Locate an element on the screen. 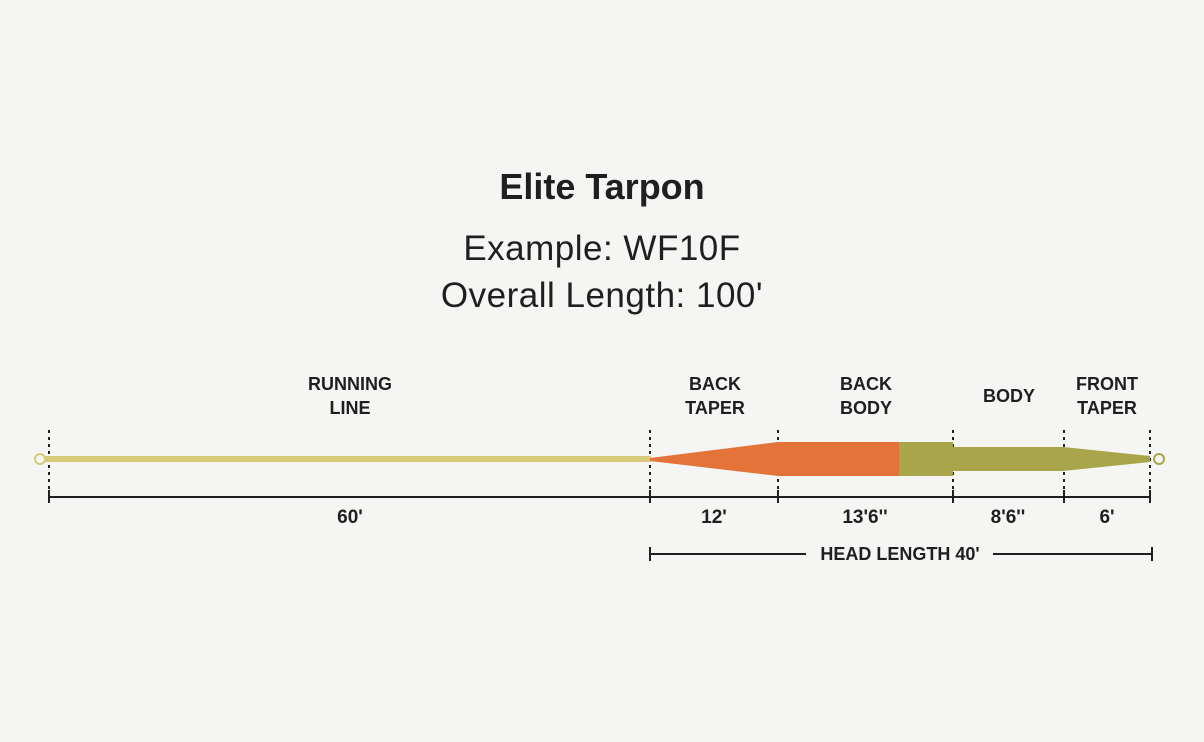 The image size is (1204, 742). rear-loop is located at coordinates (40, 459).